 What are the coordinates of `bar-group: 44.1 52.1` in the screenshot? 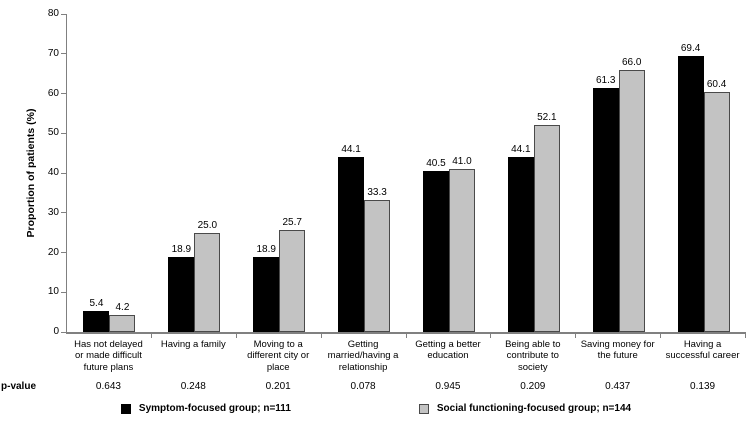 It's located at (533, 173).